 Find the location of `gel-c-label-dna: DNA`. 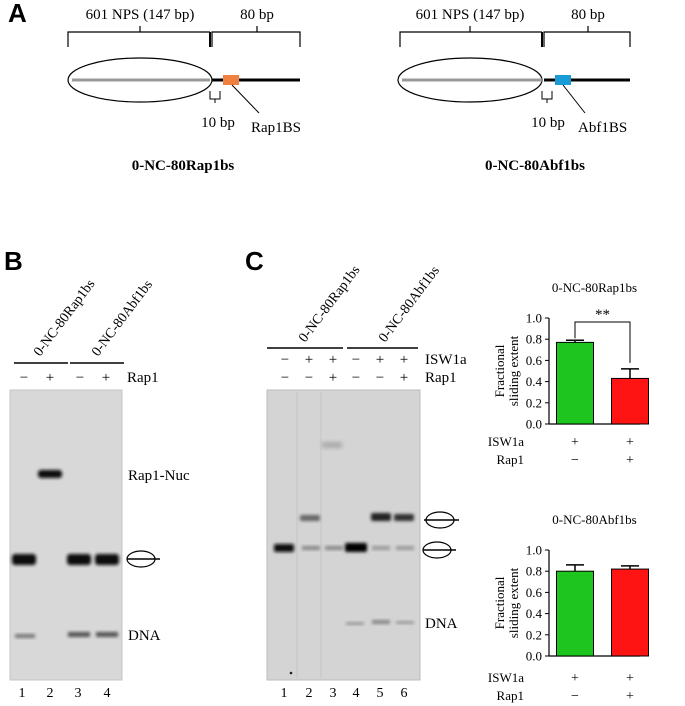

gel-c-label-dna: DNA is located at coordinates (441, 624).